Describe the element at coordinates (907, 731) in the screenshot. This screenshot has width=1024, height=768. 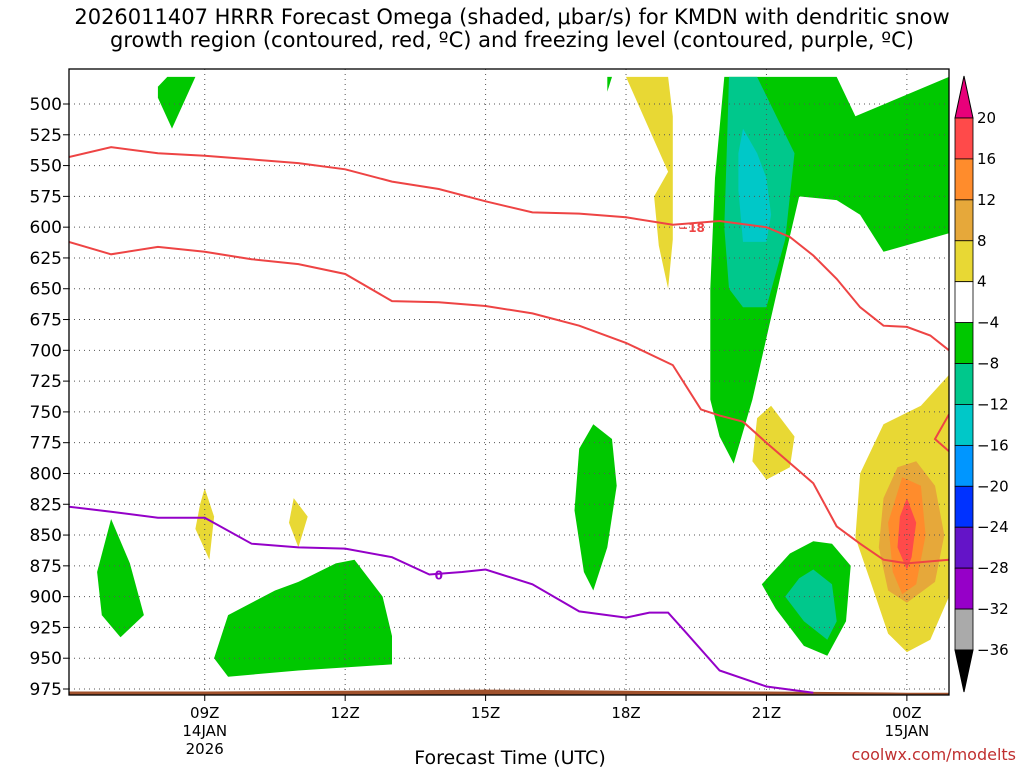
I see `x-tick-label: 15JAN` at that location.